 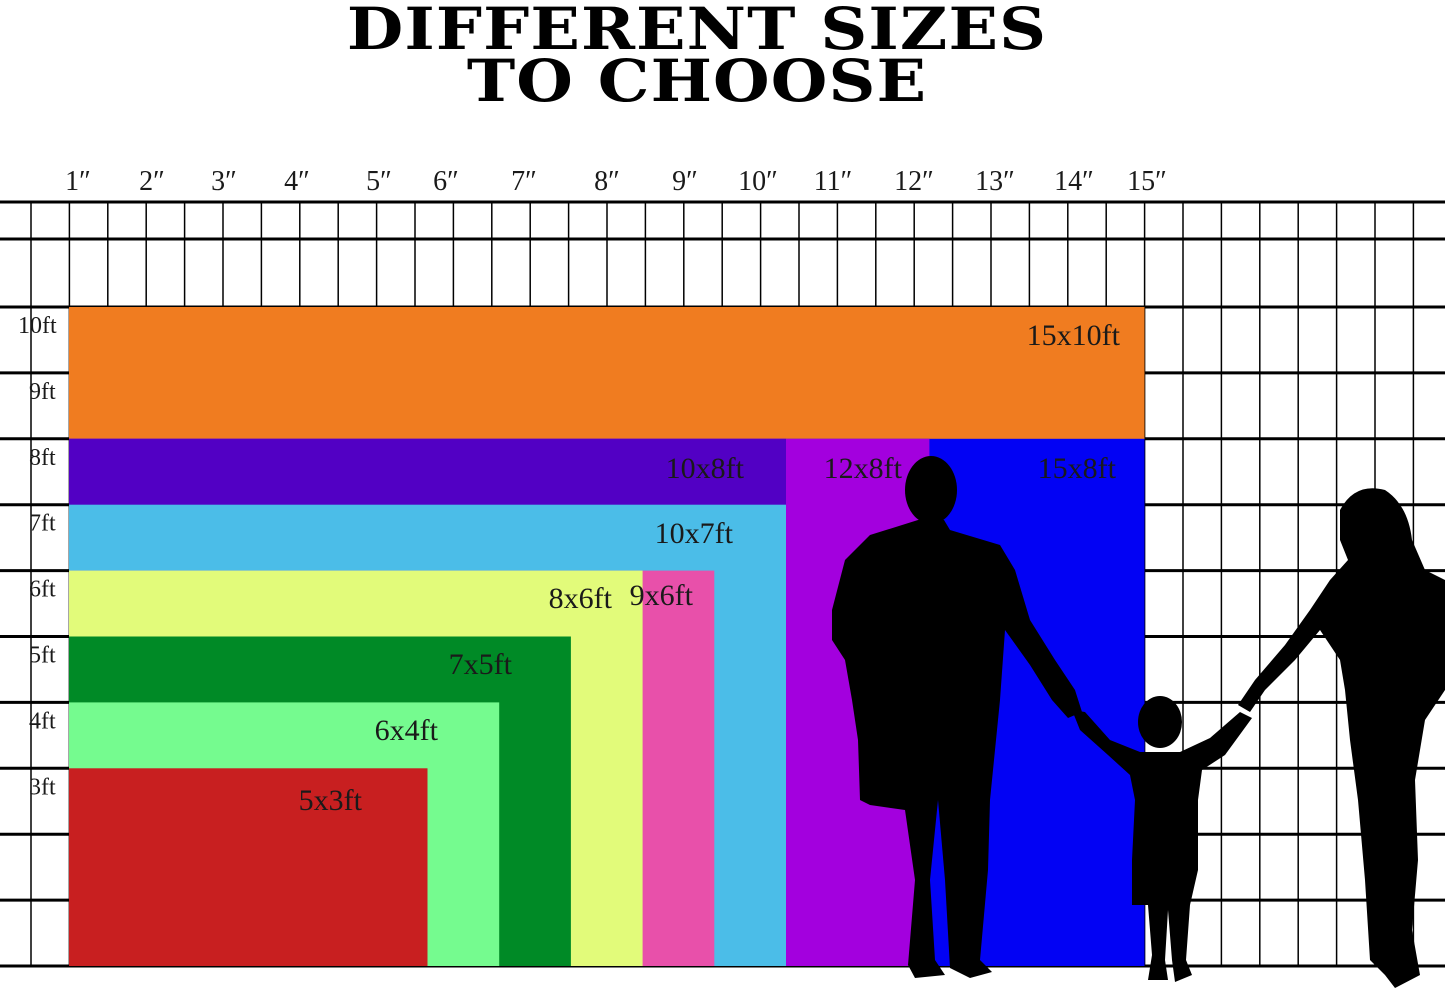 What do you see at coordinates (37, 556) in the screenshot?
I see `height-labels: 10ft 9ft 8ft 7ft 6ft 5ft 4ft 3ft` at bounding box center [37, 556].